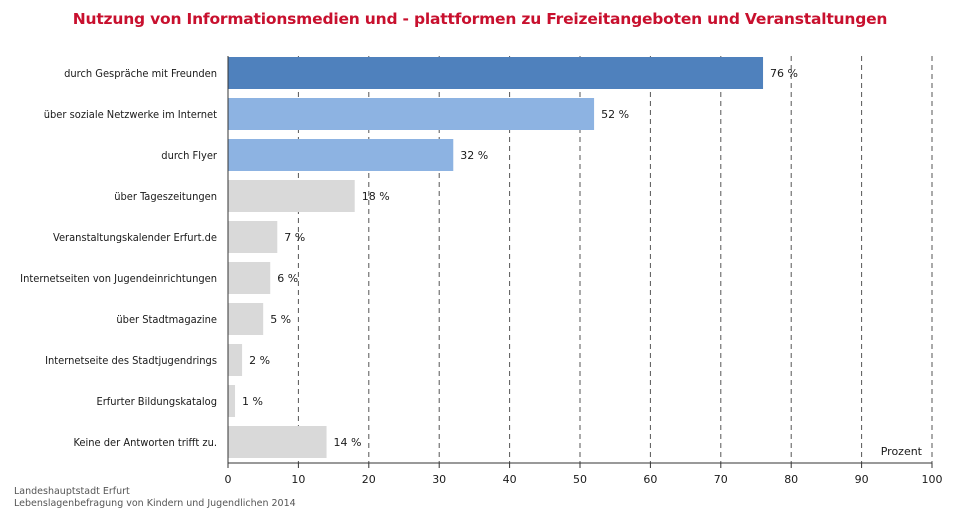 The width and height of the screenshot is (960, 522). Describe the element at coordinates (615, 114) in the screenshot. I see `data-label: 52 %` at that location.